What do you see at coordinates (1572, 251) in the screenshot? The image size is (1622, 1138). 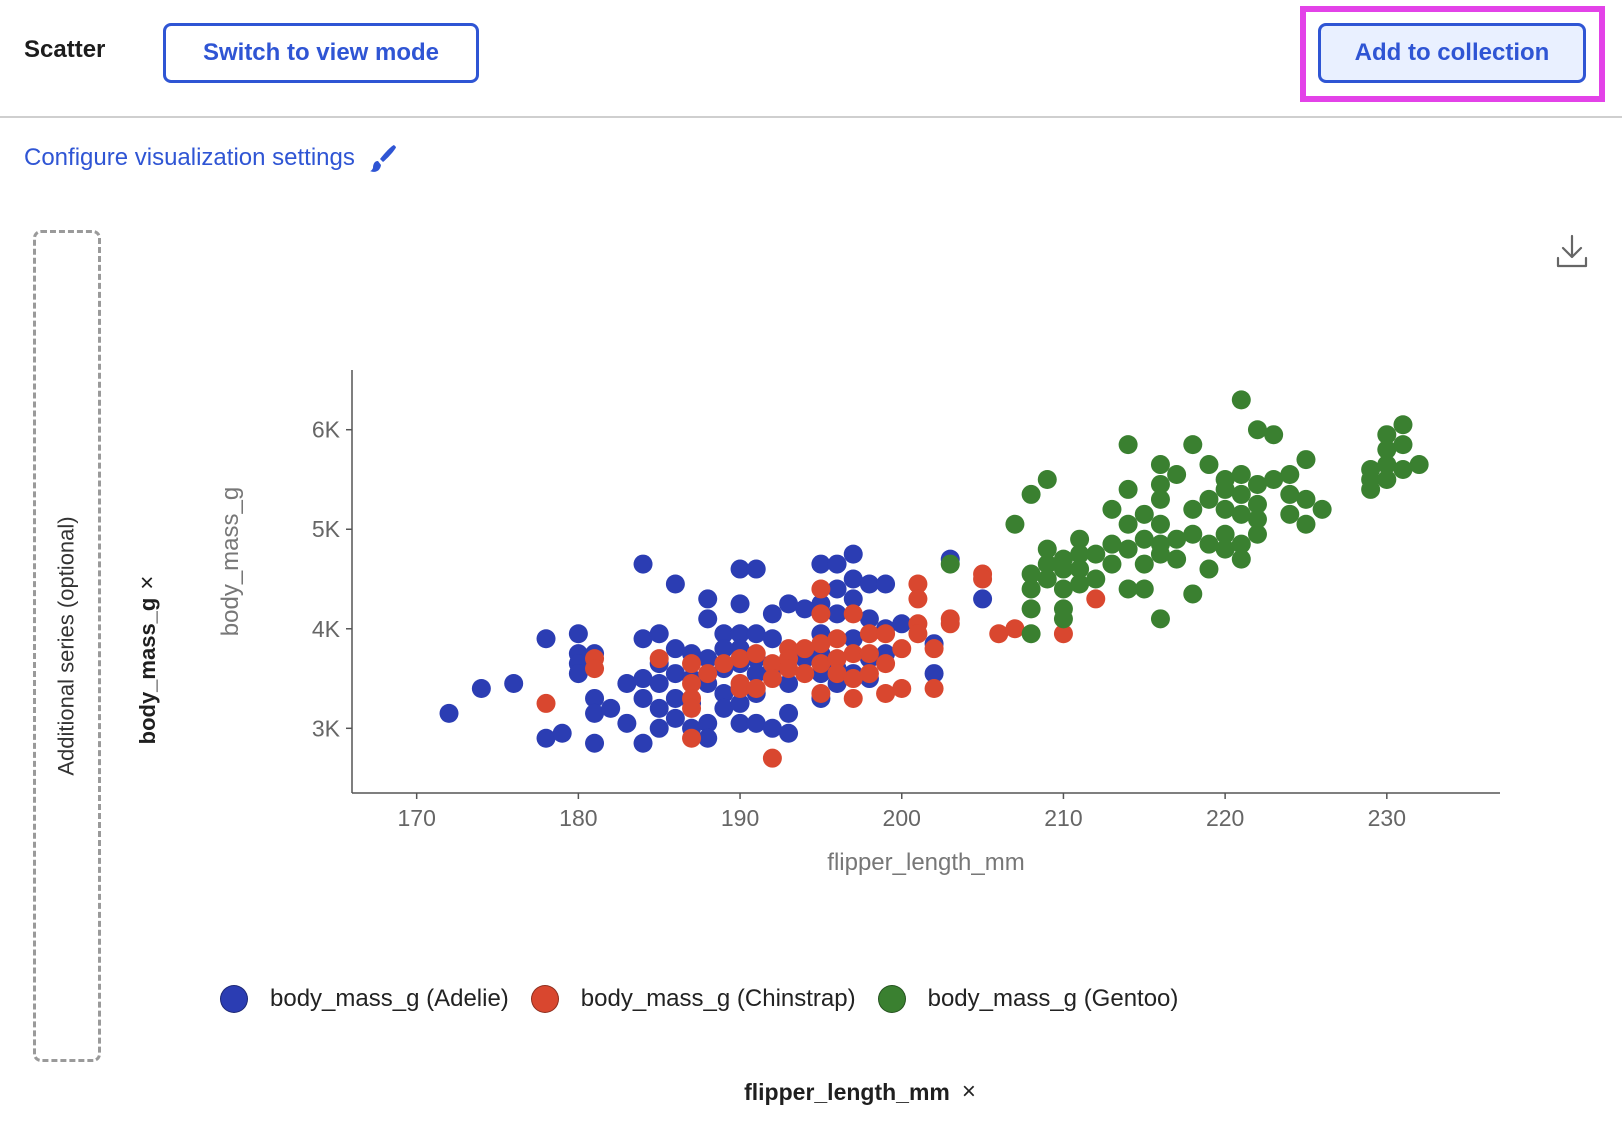 I see `download-icon` at bounding box center [1572, 251].